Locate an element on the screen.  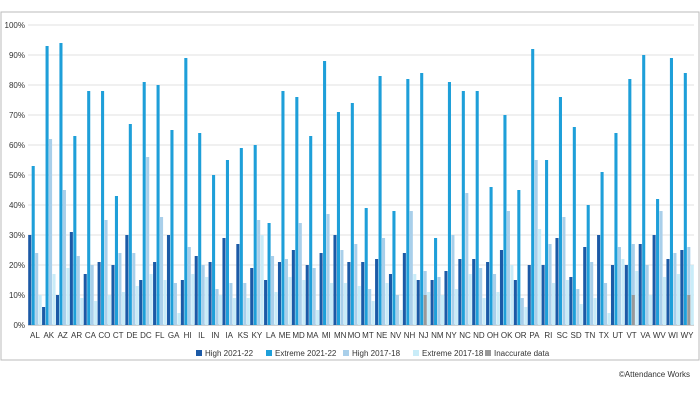
x-tick-label: ND is located at coordinates (479, 335).